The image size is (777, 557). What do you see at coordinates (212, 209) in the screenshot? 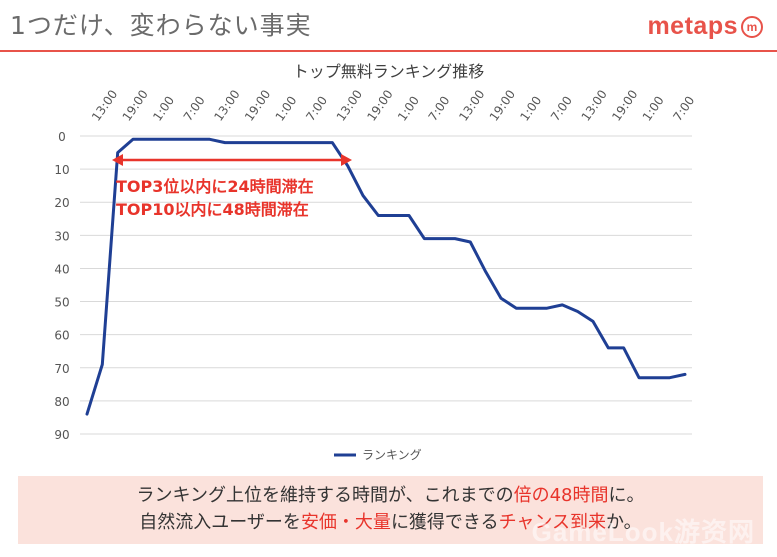
I see `annotation-text: TOP10以内に48時間滞在` at bounding box center [212, 209].